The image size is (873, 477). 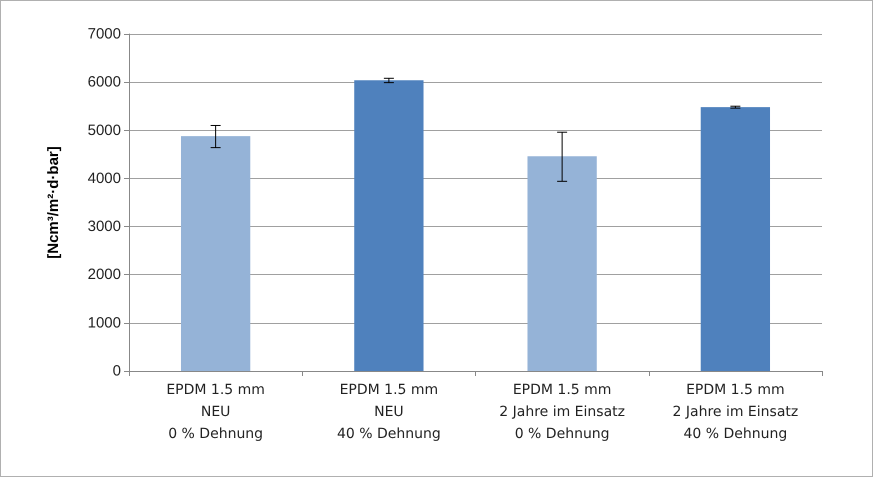 I want to click on y-tick-label: 4000, so click(x=104, y=178).